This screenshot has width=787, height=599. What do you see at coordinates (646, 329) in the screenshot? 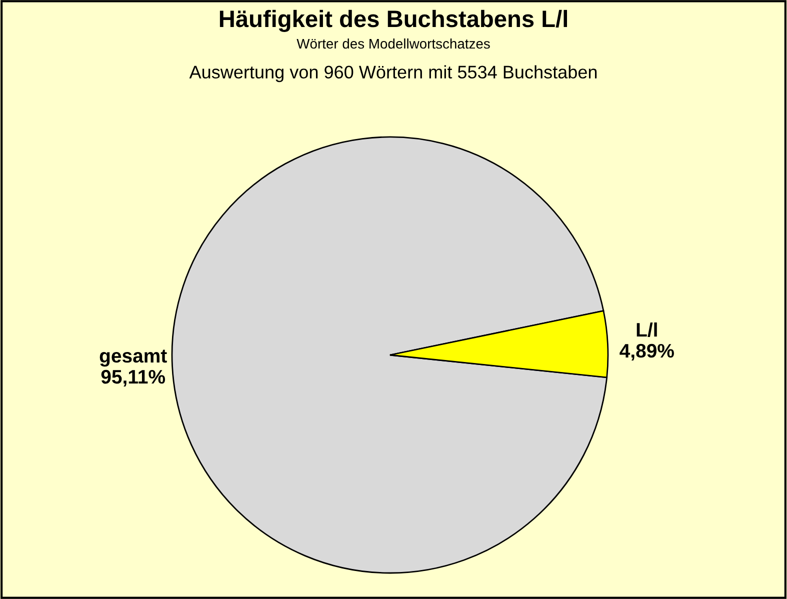
I see `slice-label: L/l` at bounding box center [646, 329].